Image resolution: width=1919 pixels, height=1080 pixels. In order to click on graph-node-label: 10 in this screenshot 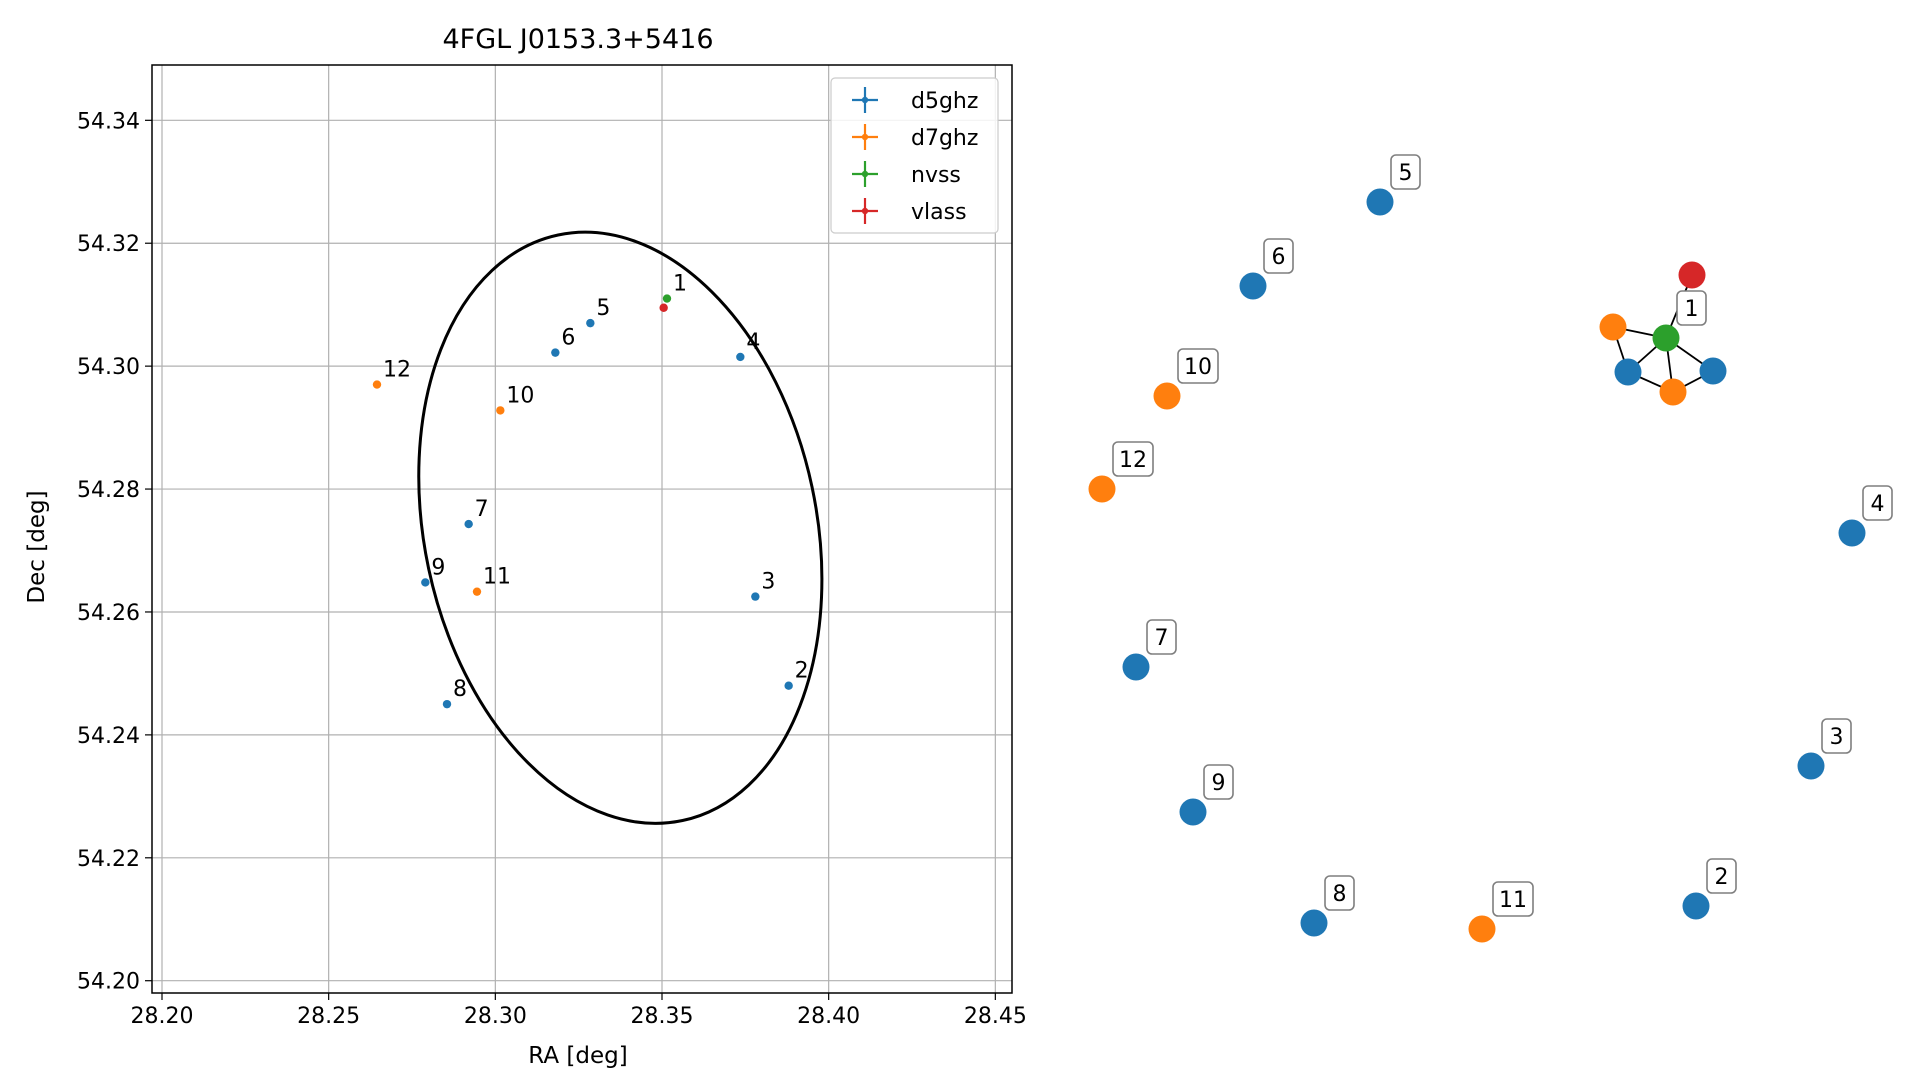, I will do `click(1198, 367)`.